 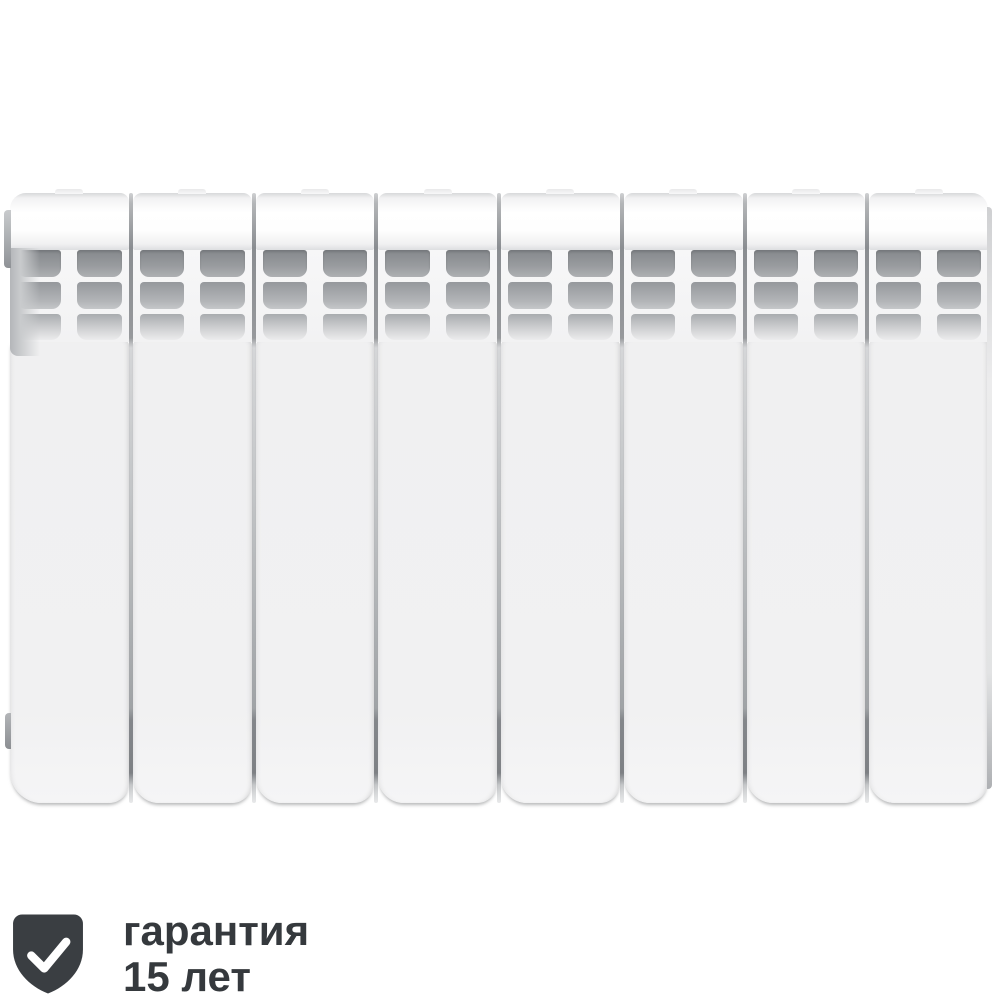 I want to click on warranty-text-line1: гарантия, so click(x=216, y=930).